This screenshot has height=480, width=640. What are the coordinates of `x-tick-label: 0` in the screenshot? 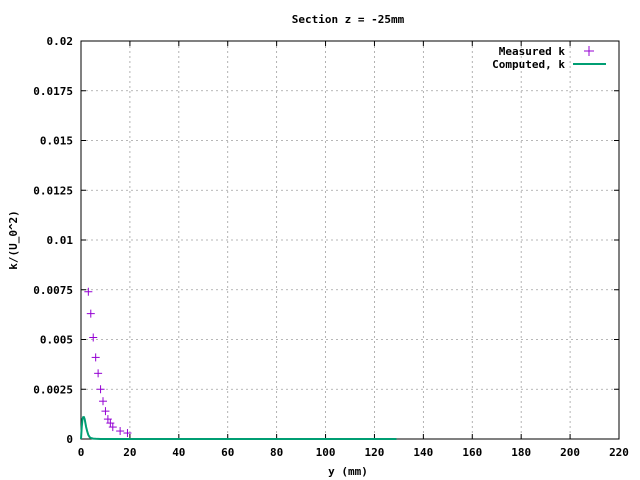 It's located at (81, 452).